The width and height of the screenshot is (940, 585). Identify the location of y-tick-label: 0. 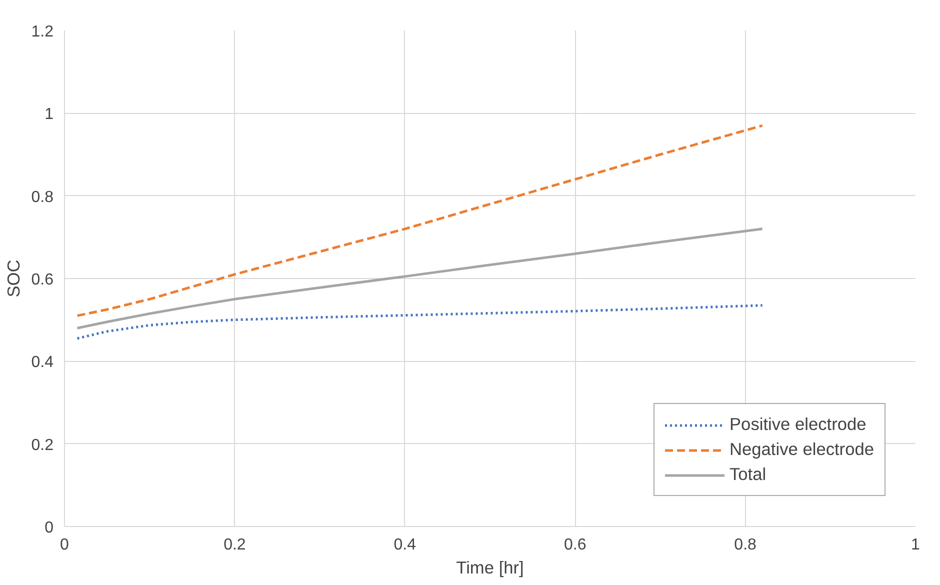
(49, 528).